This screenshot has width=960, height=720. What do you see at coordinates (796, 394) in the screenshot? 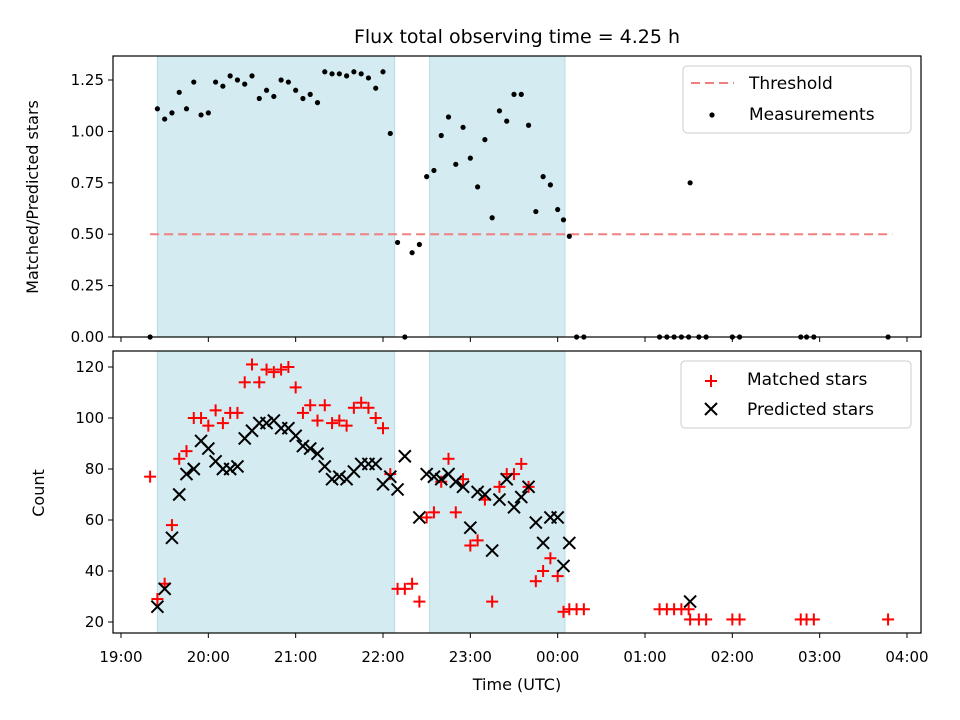
I see `bottom-legend: Matched stars Predicted stars` at bounding box center [796, 394].